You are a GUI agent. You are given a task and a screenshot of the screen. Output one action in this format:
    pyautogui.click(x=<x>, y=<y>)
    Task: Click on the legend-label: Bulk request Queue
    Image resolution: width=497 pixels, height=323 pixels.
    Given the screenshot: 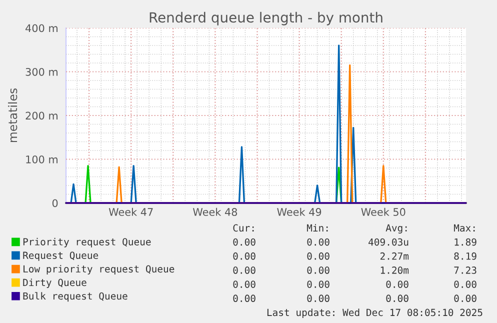 What is the action you would take?
    pyautogui.click(x=75, y=297)
    